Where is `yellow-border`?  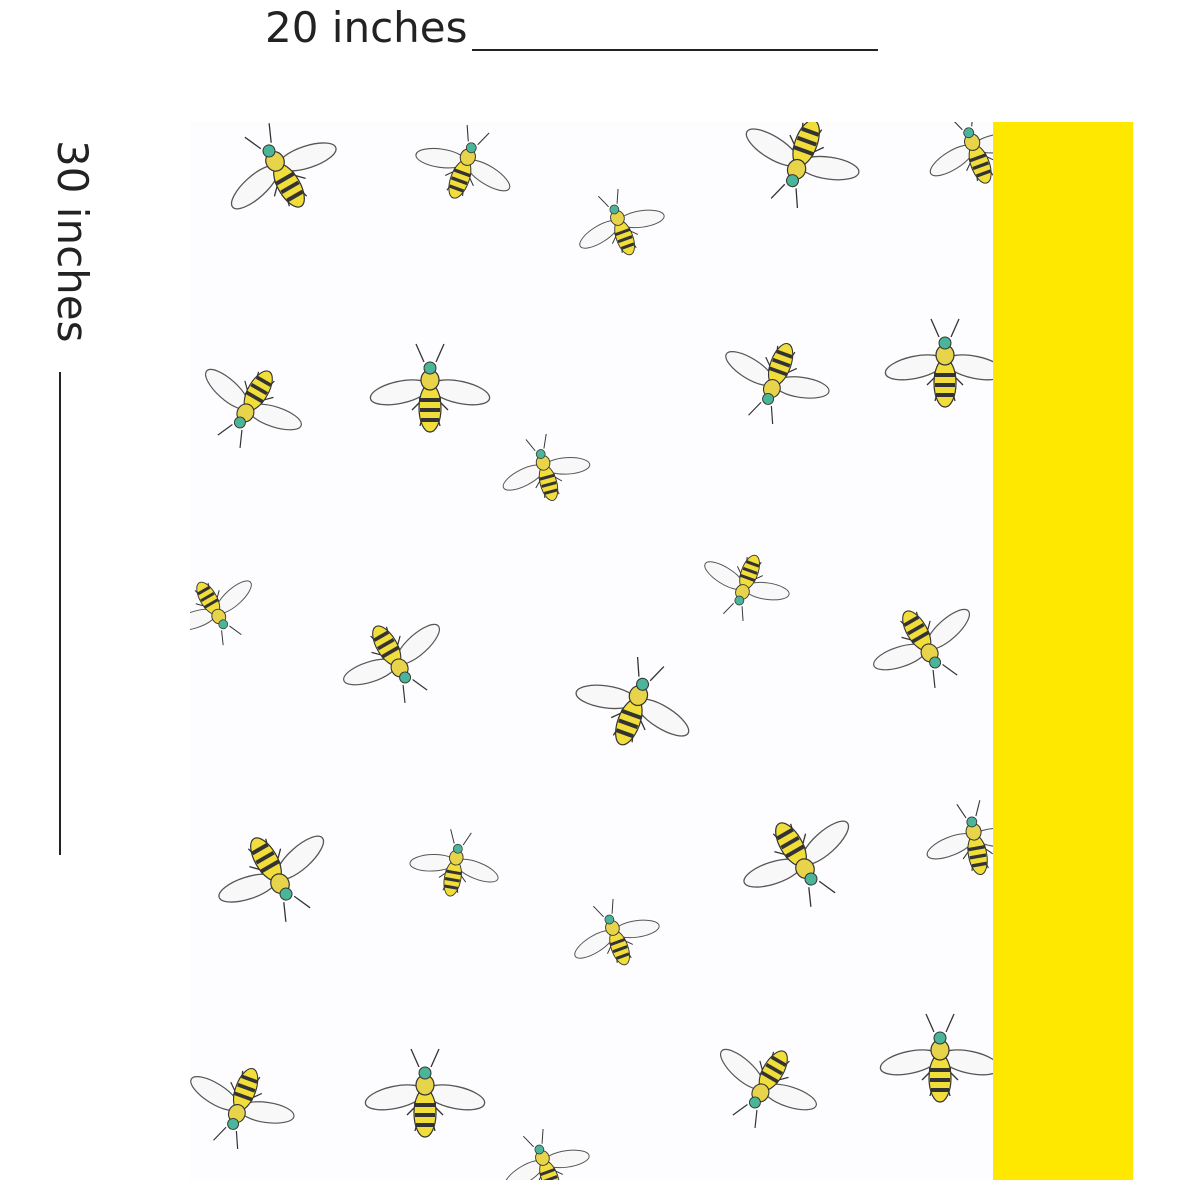 yellow-border is located at coordinates (1063, 651).